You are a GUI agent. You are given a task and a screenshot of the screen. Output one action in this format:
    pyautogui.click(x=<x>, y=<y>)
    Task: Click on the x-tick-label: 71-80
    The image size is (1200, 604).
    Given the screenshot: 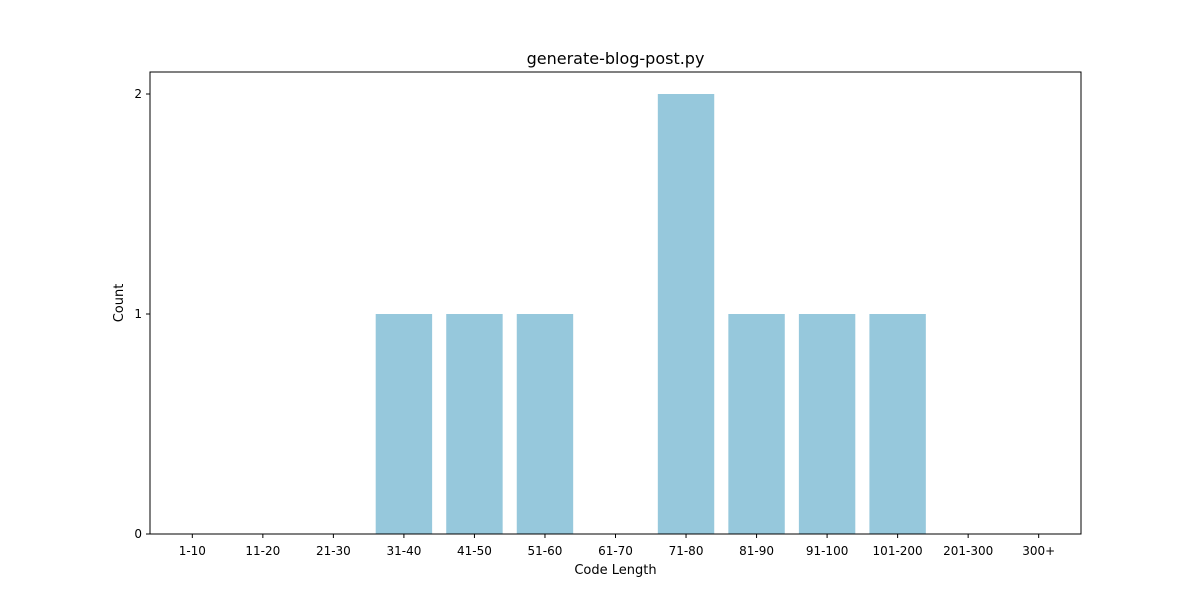 What is the action you would take?
    pyautogui.click(x=686, y=551)
    